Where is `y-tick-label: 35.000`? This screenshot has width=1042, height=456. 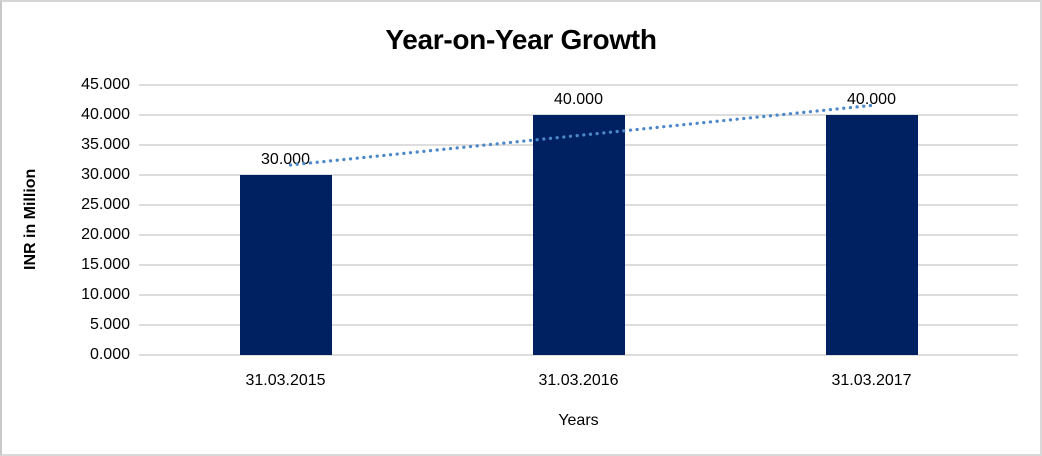 y-tick-label: 35.000 is located at coordinates (105, 144).